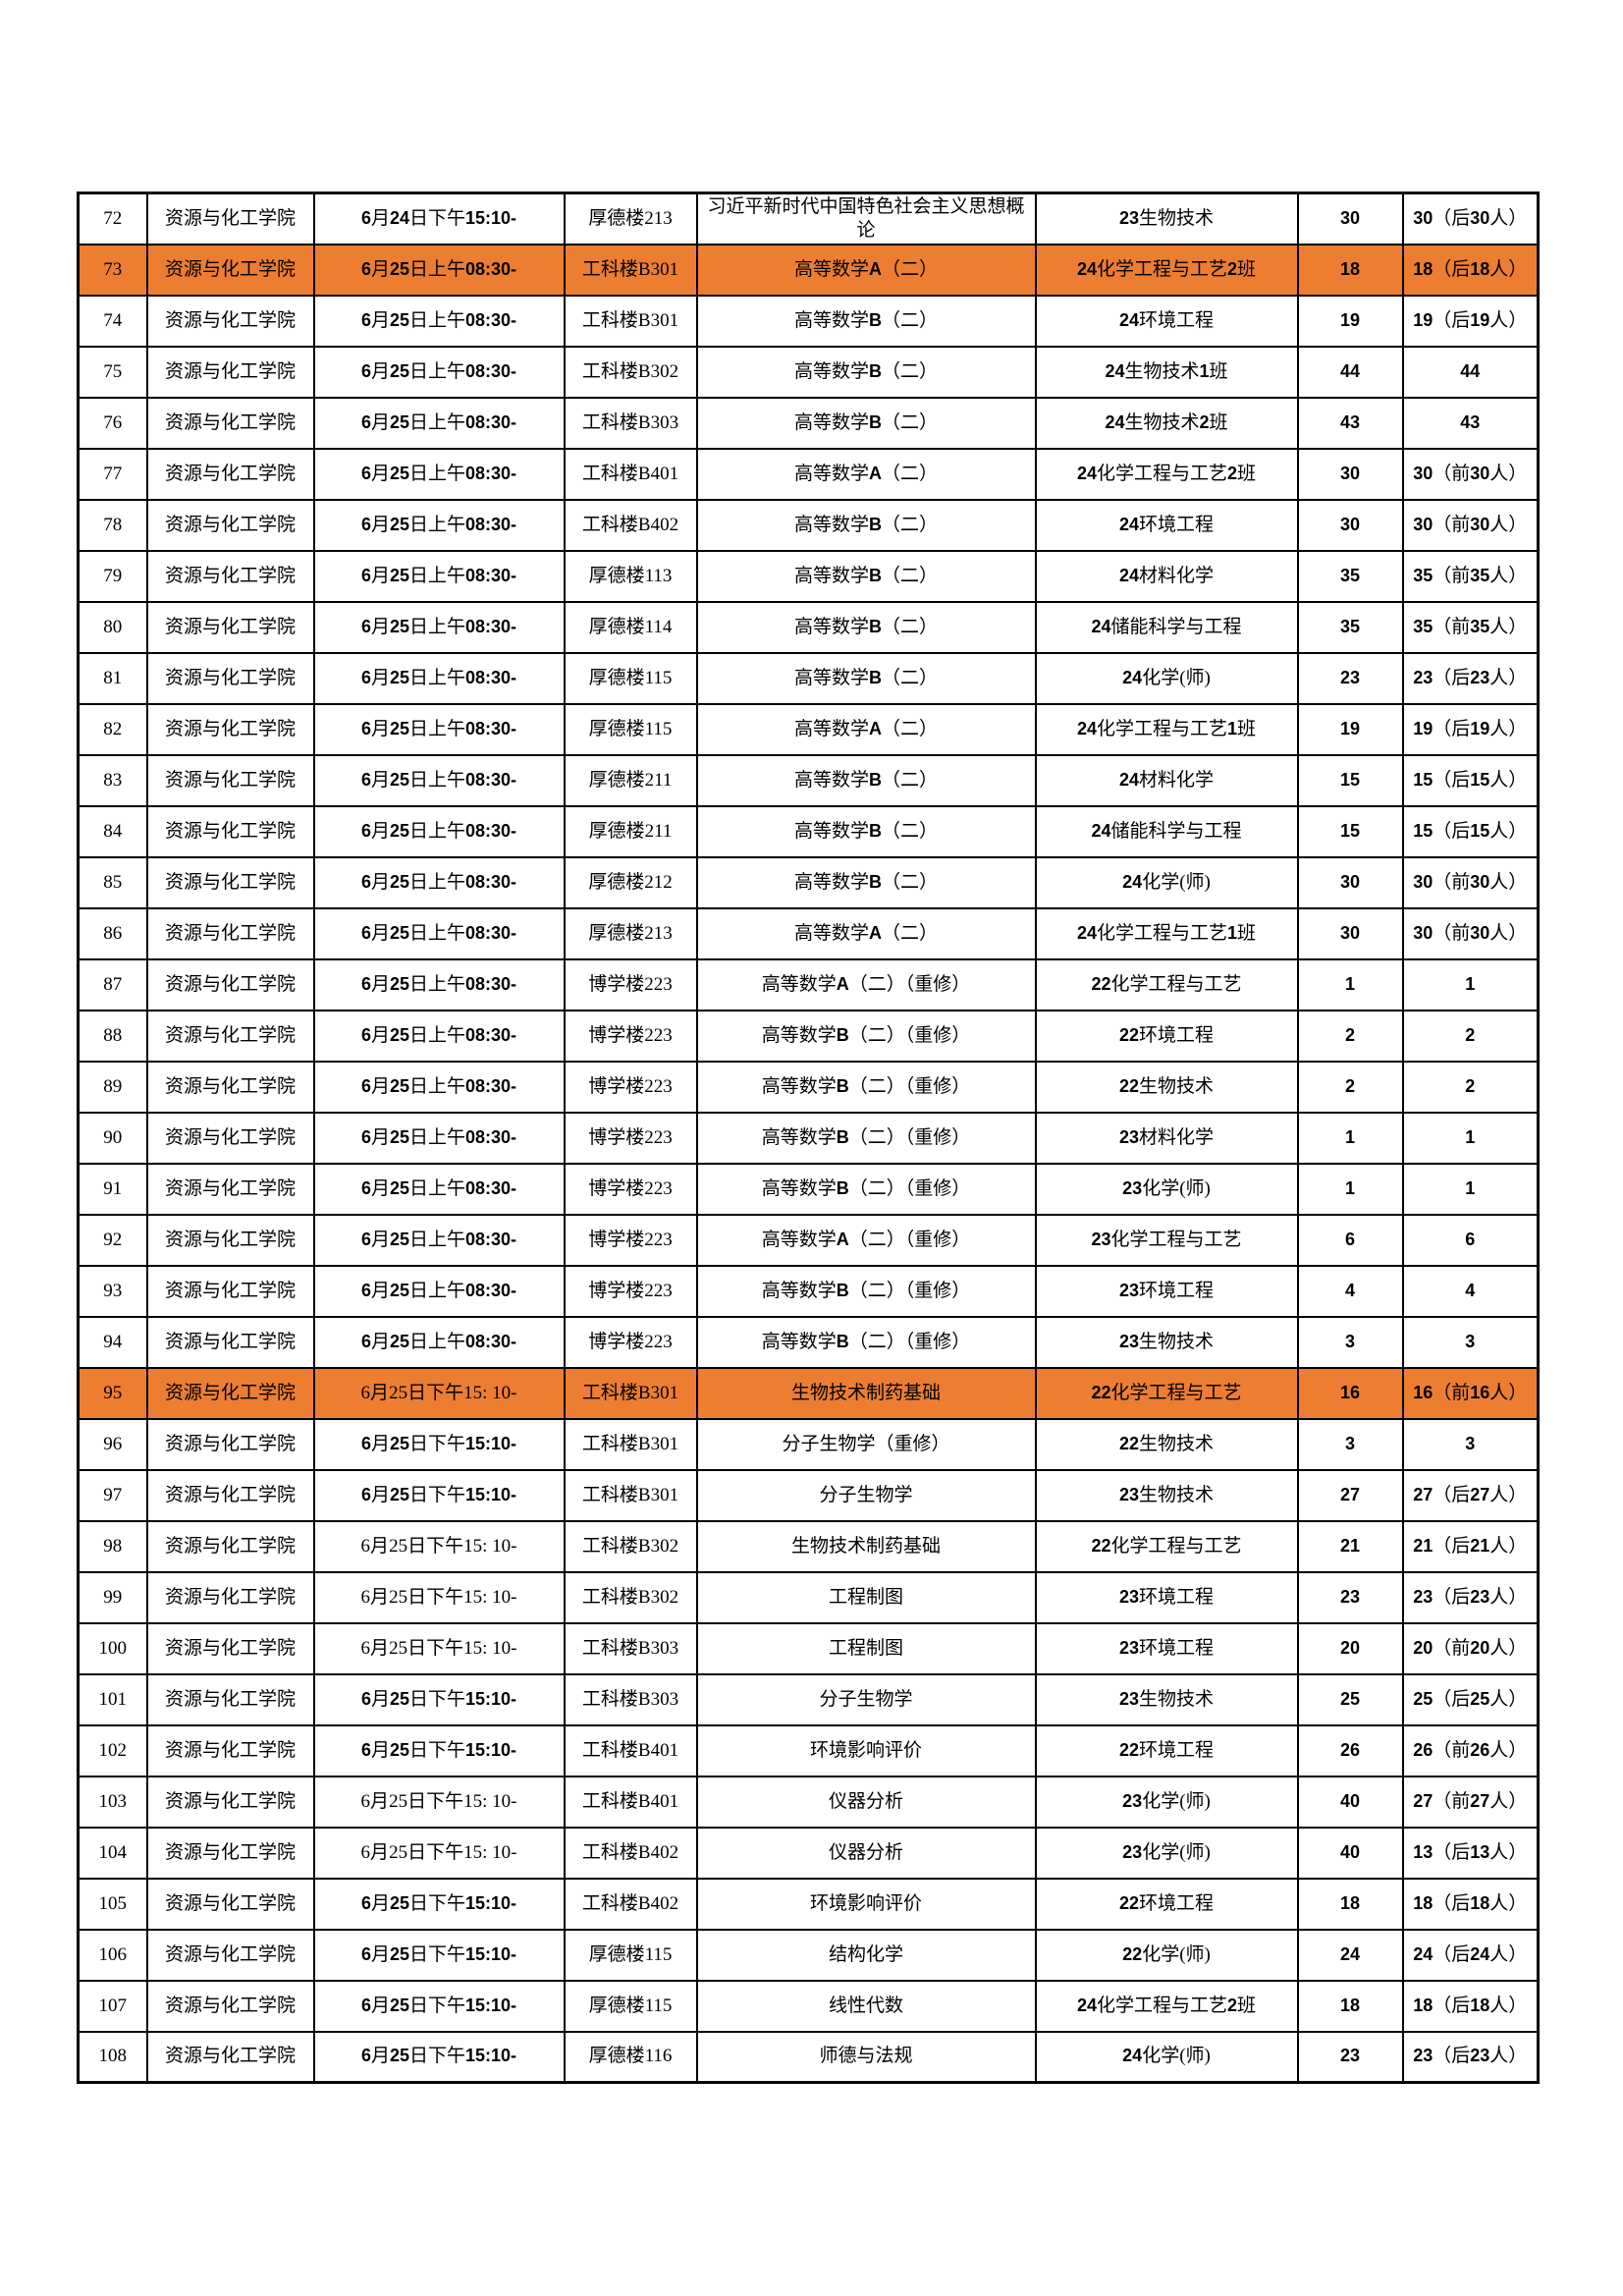 Image resolution: width=1623 pixels, height=2296 pixels. I want to click on cell-row-number: 102, so click(112, 1750).